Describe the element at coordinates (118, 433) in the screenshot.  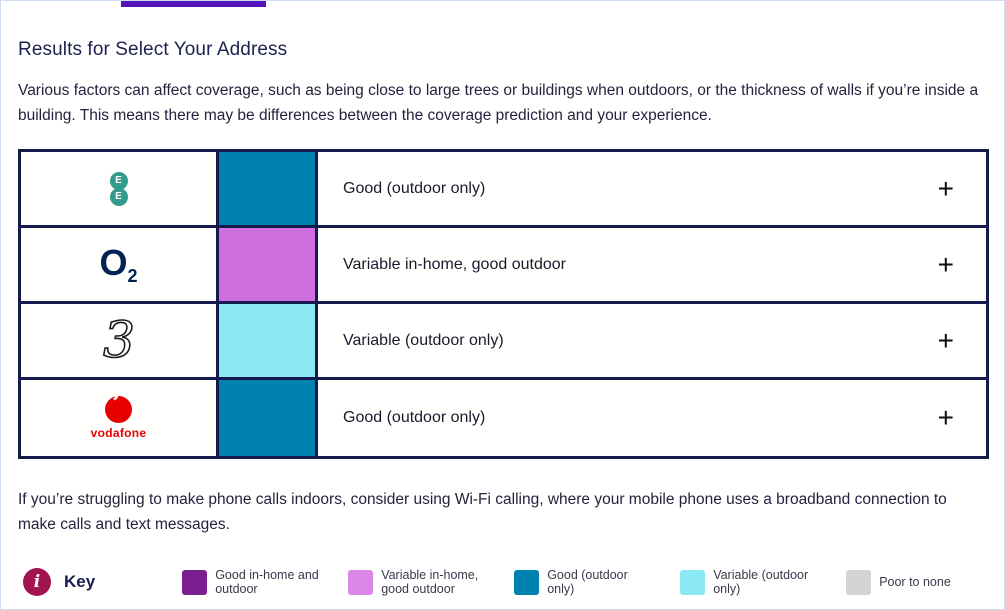
I see `vodafone-wordmark: vodafone` at that location.